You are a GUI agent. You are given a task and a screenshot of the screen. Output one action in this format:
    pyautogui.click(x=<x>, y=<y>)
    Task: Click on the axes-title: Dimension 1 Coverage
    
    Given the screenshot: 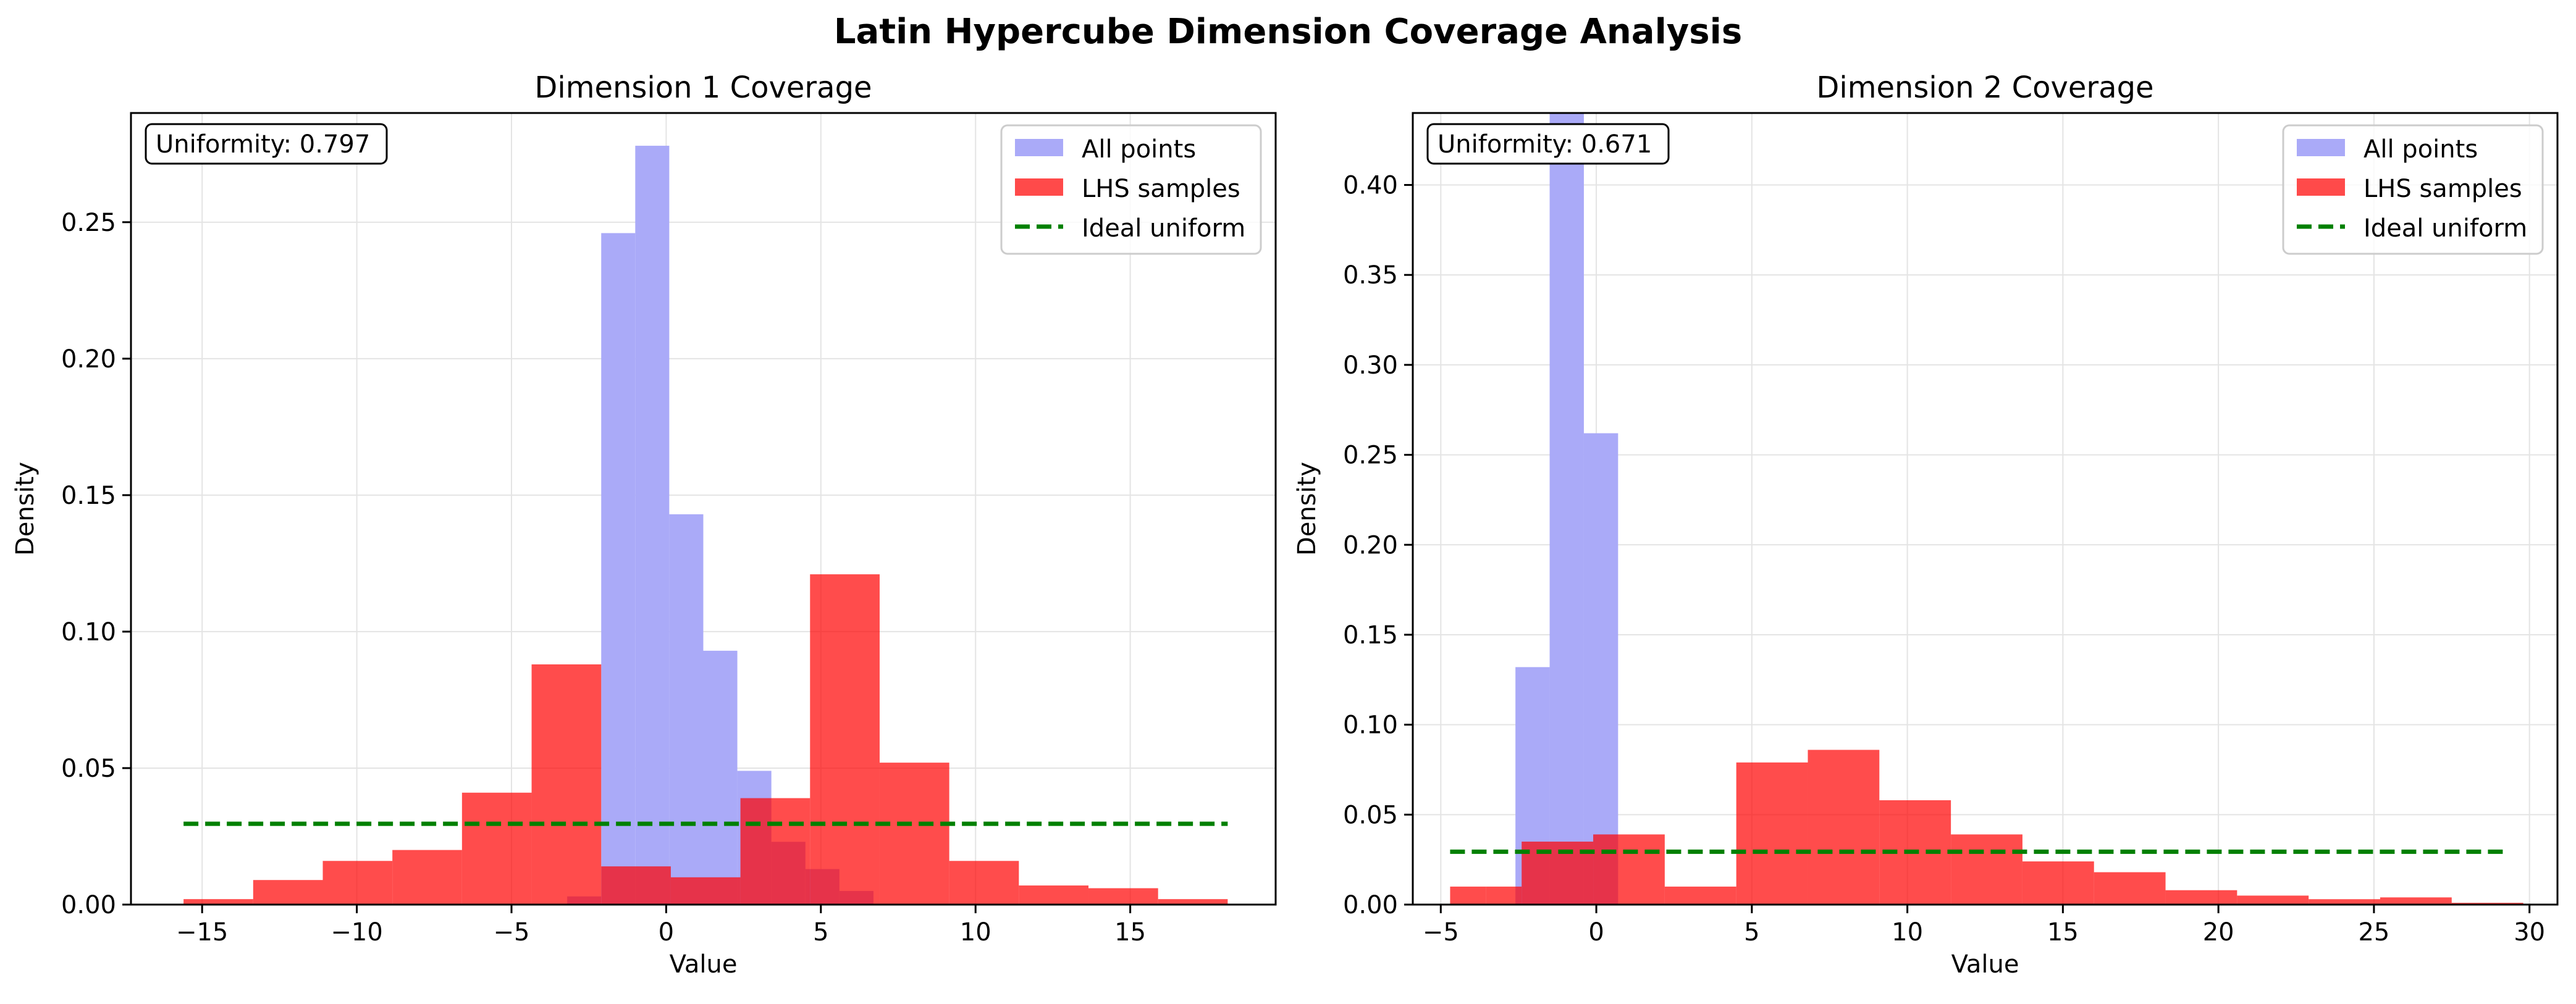 What is the action you would take?
    pyautogui.click(x=703, y=87)
    